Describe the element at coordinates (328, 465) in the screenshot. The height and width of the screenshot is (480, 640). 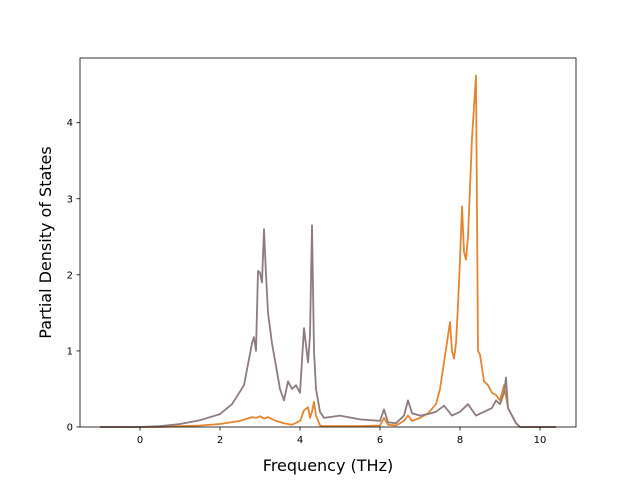
I see `x-axis-label: Frequency (THz)` at that location.